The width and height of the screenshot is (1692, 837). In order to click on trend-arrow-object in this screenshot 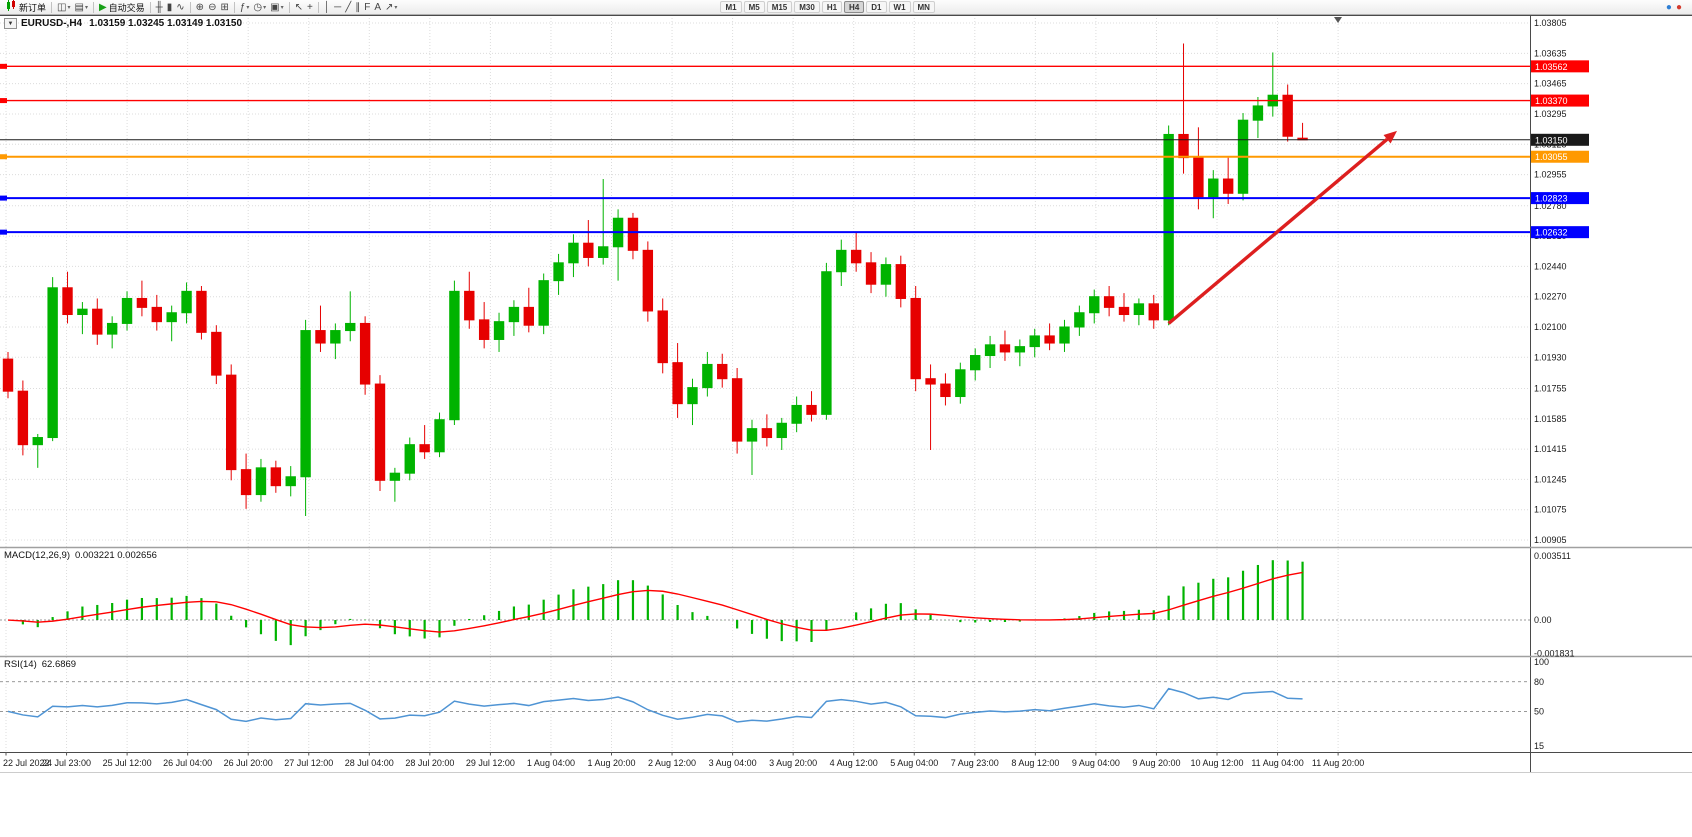, I will do `click(1282, 227)`.